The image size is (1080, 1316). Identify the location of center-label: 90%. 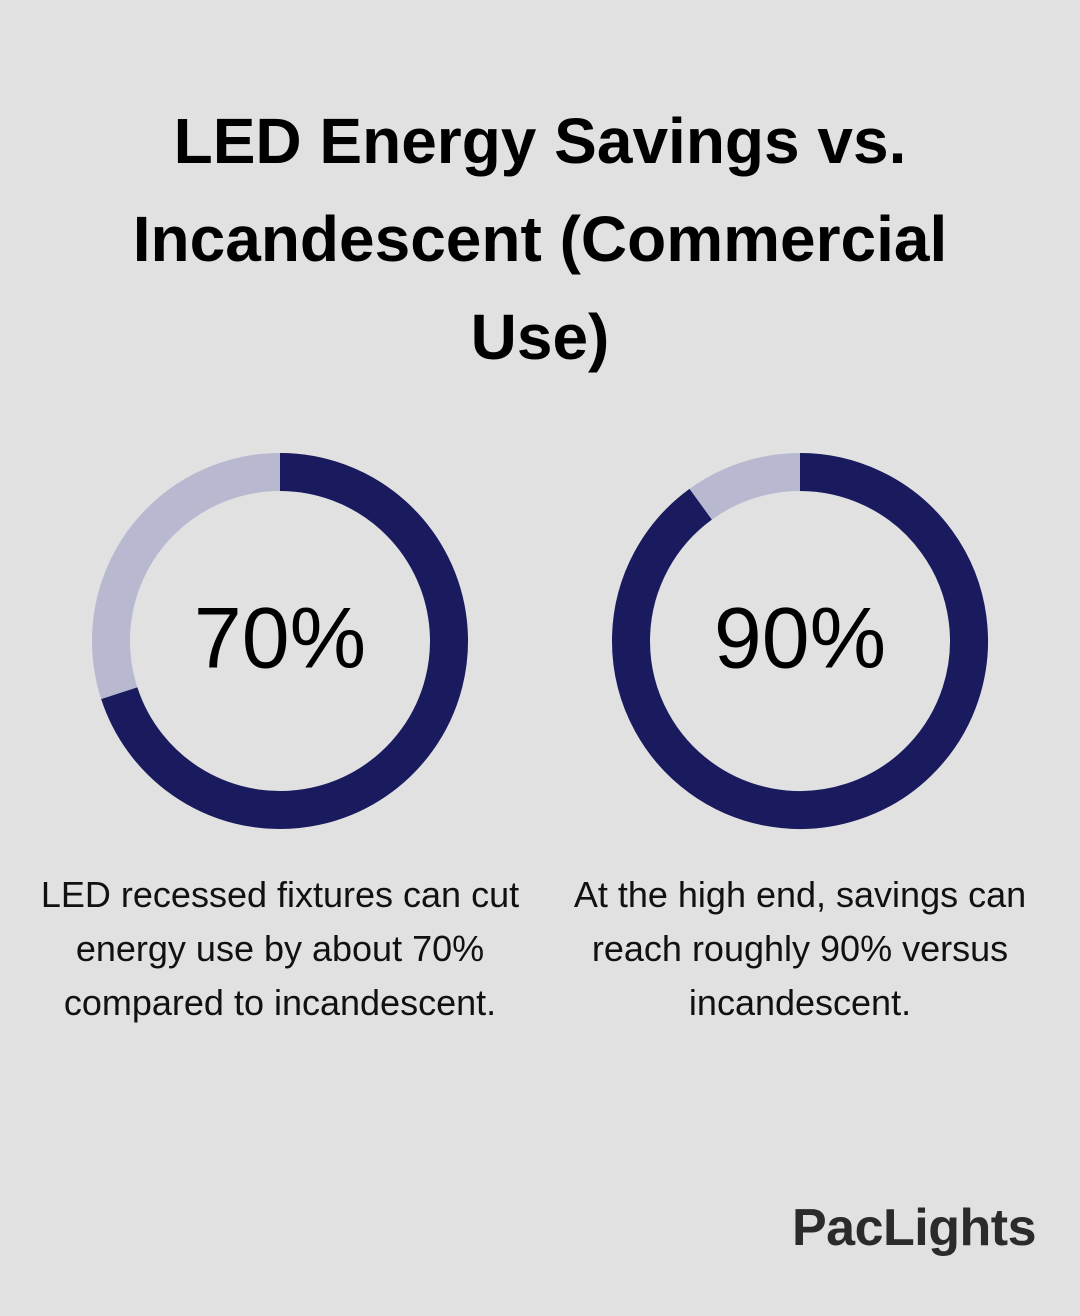
(800, 639).